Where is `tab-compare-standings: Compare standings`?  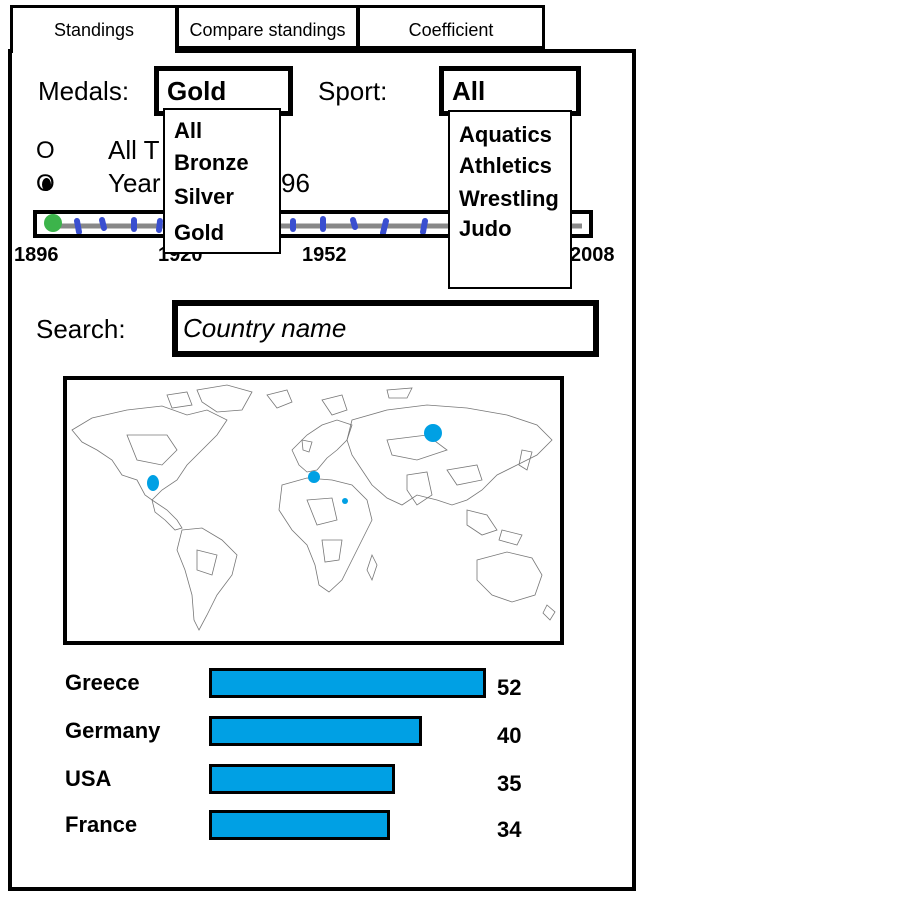 tab-compare-standings: Compare standings is located at coordinates (267, 27).